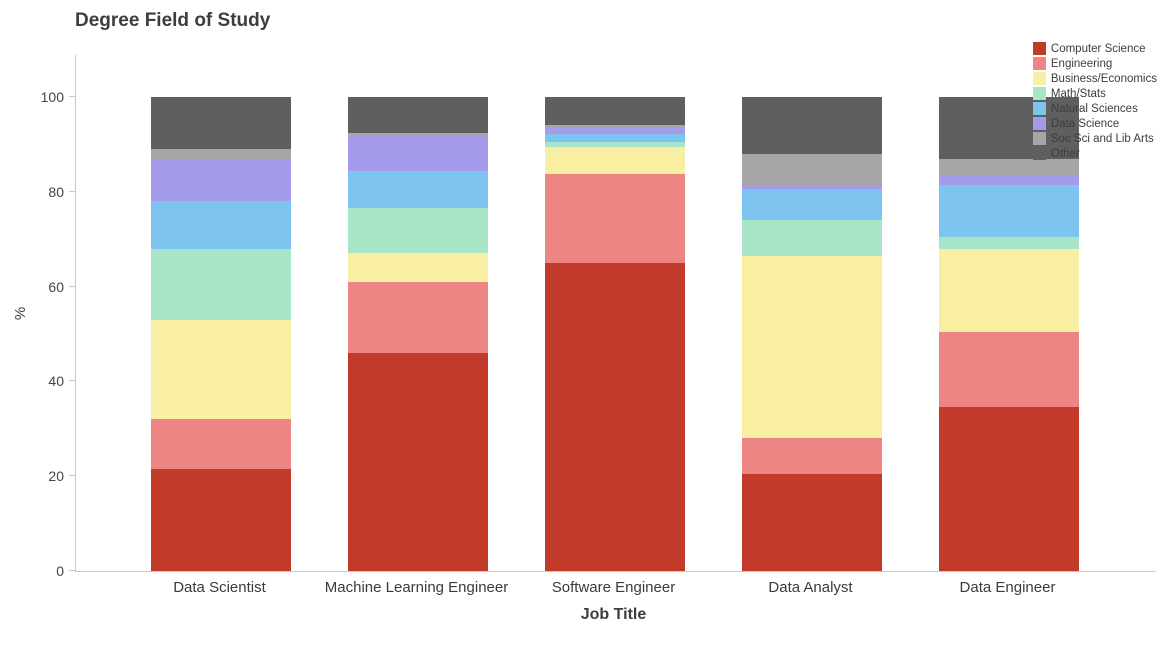  I want to click on legend-label: Soc Sci and Lib Arts, so click(1102, 138).